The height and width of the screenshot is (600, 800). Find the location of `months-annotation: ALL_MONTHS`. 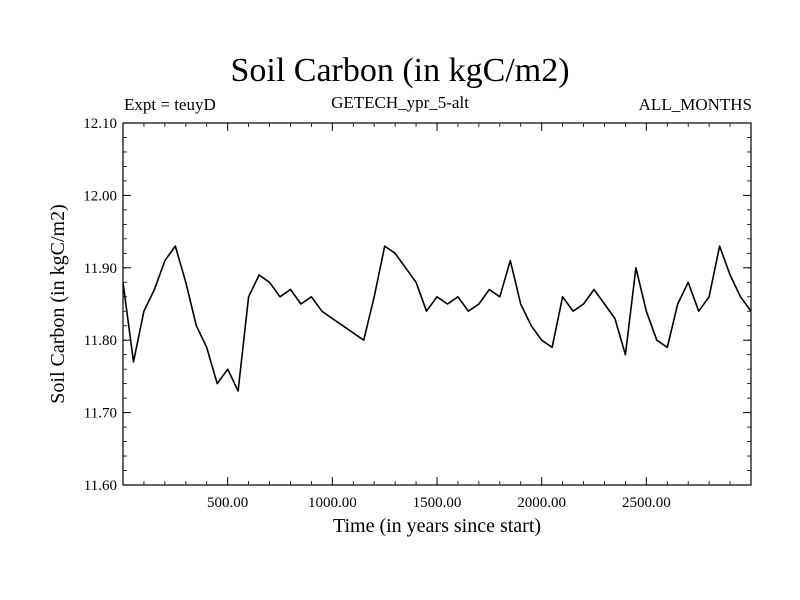

months-annotation: ALL_MONTHS is located at coordinates (695, 104).